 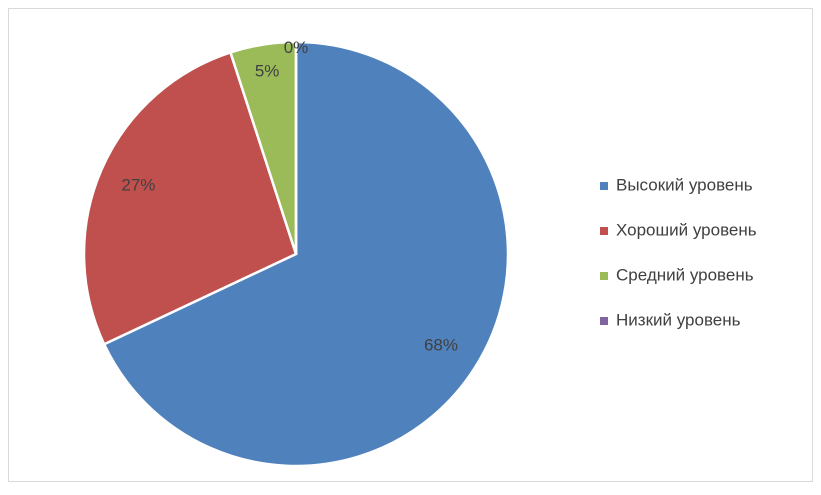 I want to click on data-label: 68%, so click(x=441, y=344).